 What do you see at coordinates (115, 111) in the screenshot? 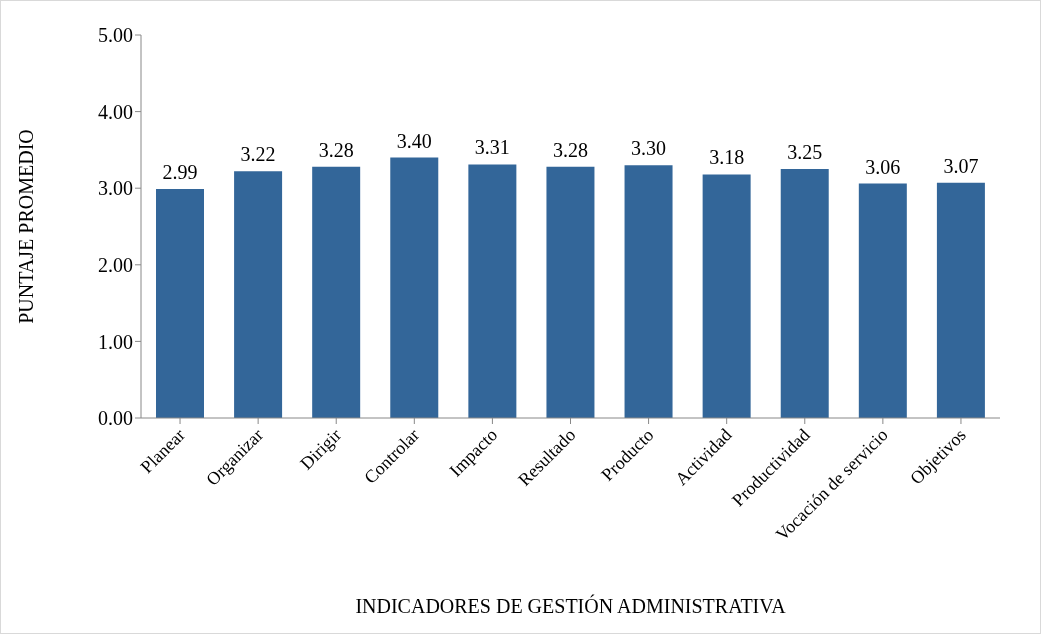
I see `y-tick-label: 4.00` at bounding box center [115, 111].